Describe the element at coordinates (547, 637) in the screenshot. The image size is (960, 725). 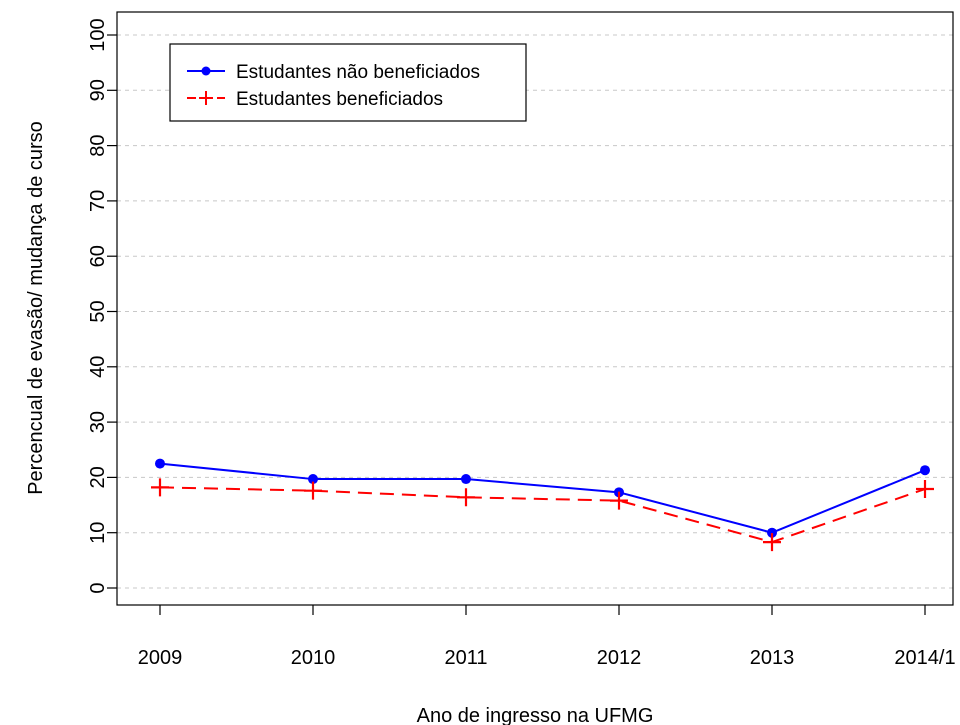
I see `x-axis: 2009 2010 2011 2012 2013 2014/1` at that location.